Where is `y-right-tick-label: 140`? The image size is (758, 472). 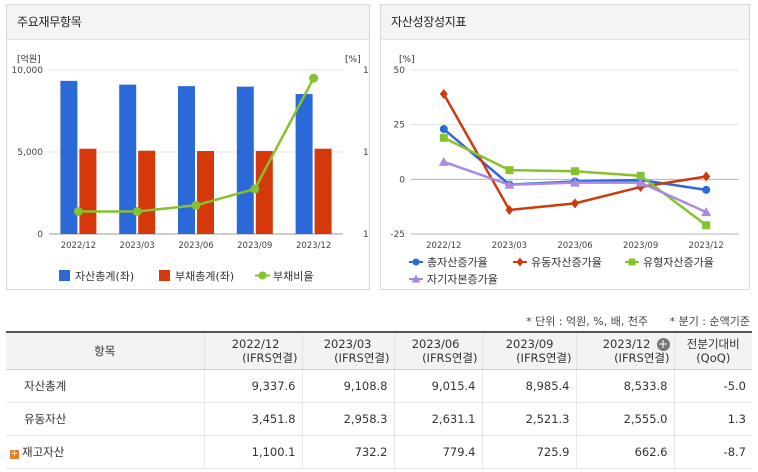
y-right-tick-label: 140 is located at coordinates (366, 153).